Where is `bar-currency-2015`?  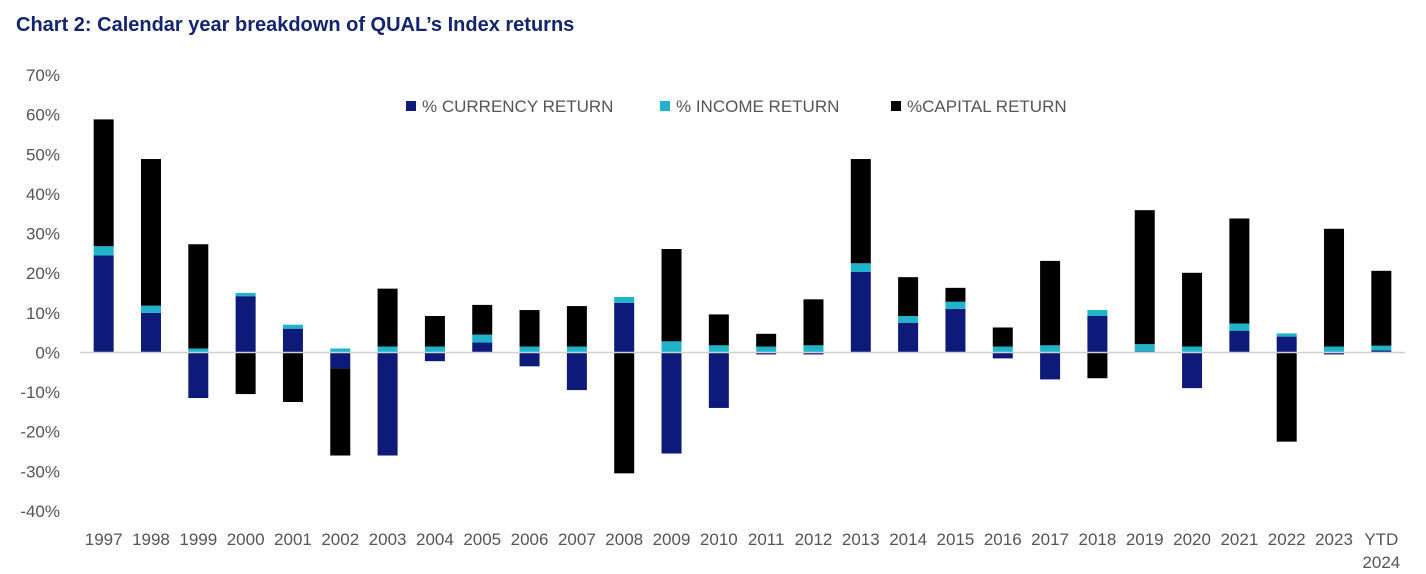 bar-currency-2015 is located at coordinates (955, 330).